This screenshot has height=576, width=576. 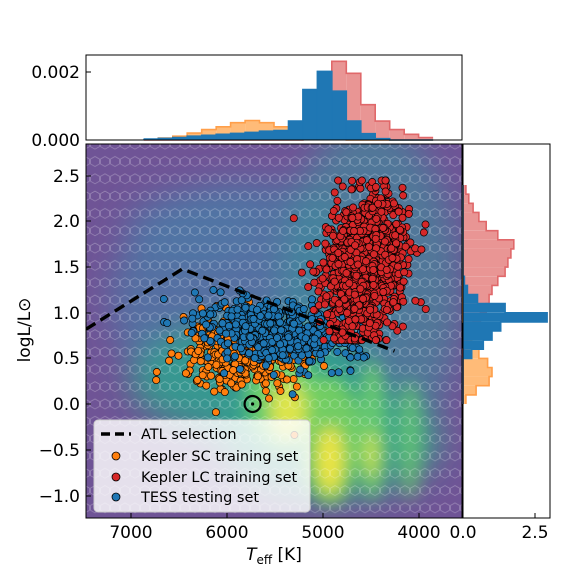 What do you see at coordinates (59, 451) in the screenshot?
I see `y-tick-label: −0.5` at bounding box center [59, 451].